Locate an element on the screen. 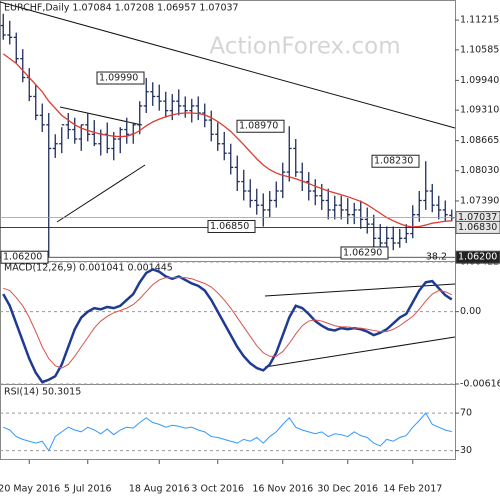 The width and height of the screenshot is (500, 500). y-tick-label: 1.08030 is located at coordinates (479, 170).